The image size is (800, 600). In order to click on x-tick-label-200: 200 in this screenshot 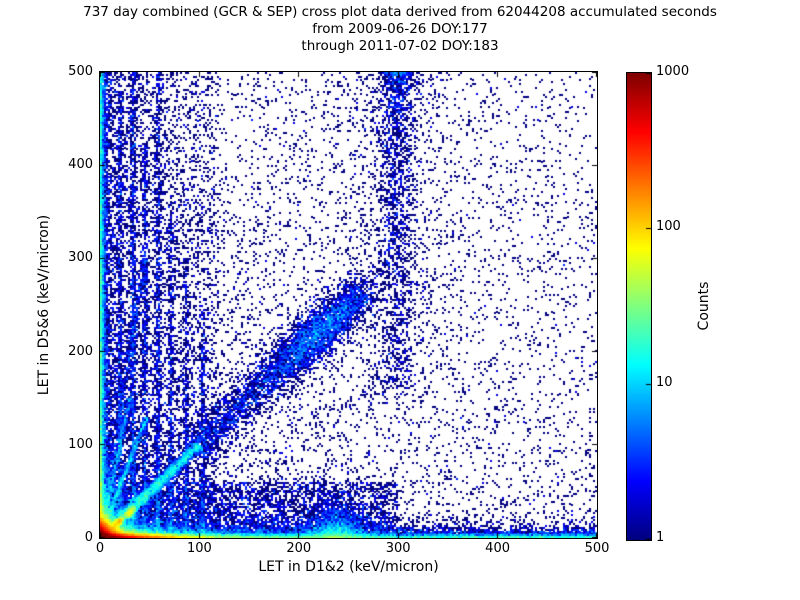, I will do `click(299, 548)`.